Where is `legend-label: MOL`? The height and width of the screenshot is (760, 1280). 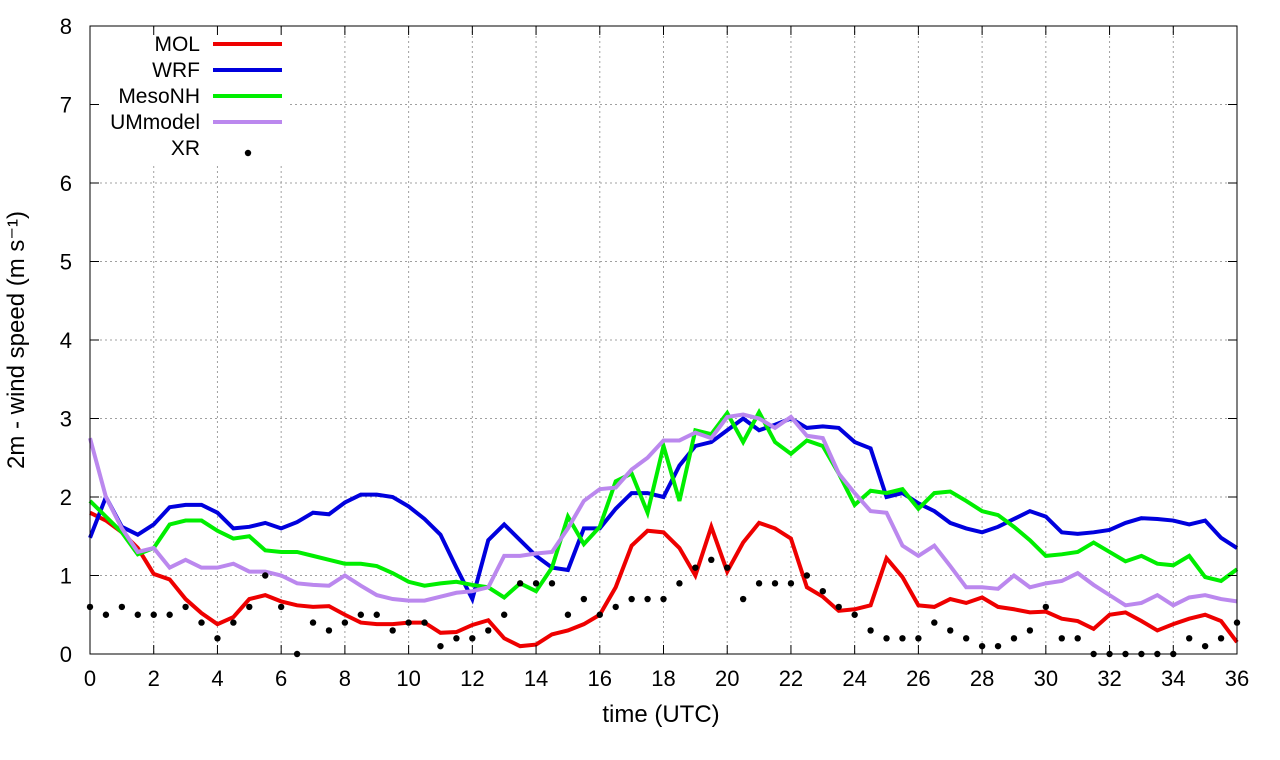
legend-label: MOL is located at coordinates (177, 44).